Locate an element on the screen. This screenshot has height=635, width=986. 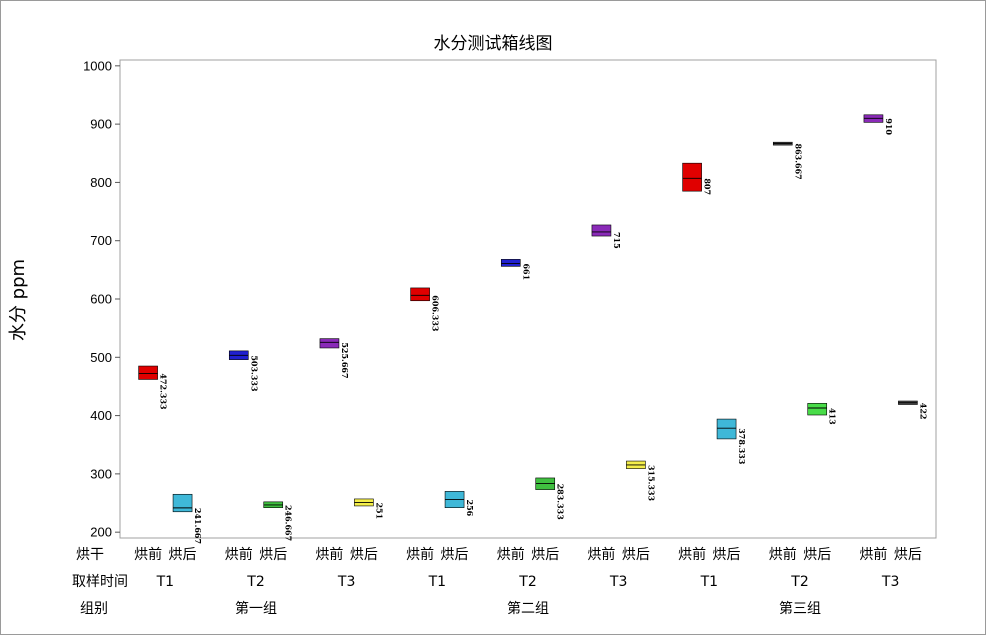
group-label: 第二组 is located at coordinates (528, 608).